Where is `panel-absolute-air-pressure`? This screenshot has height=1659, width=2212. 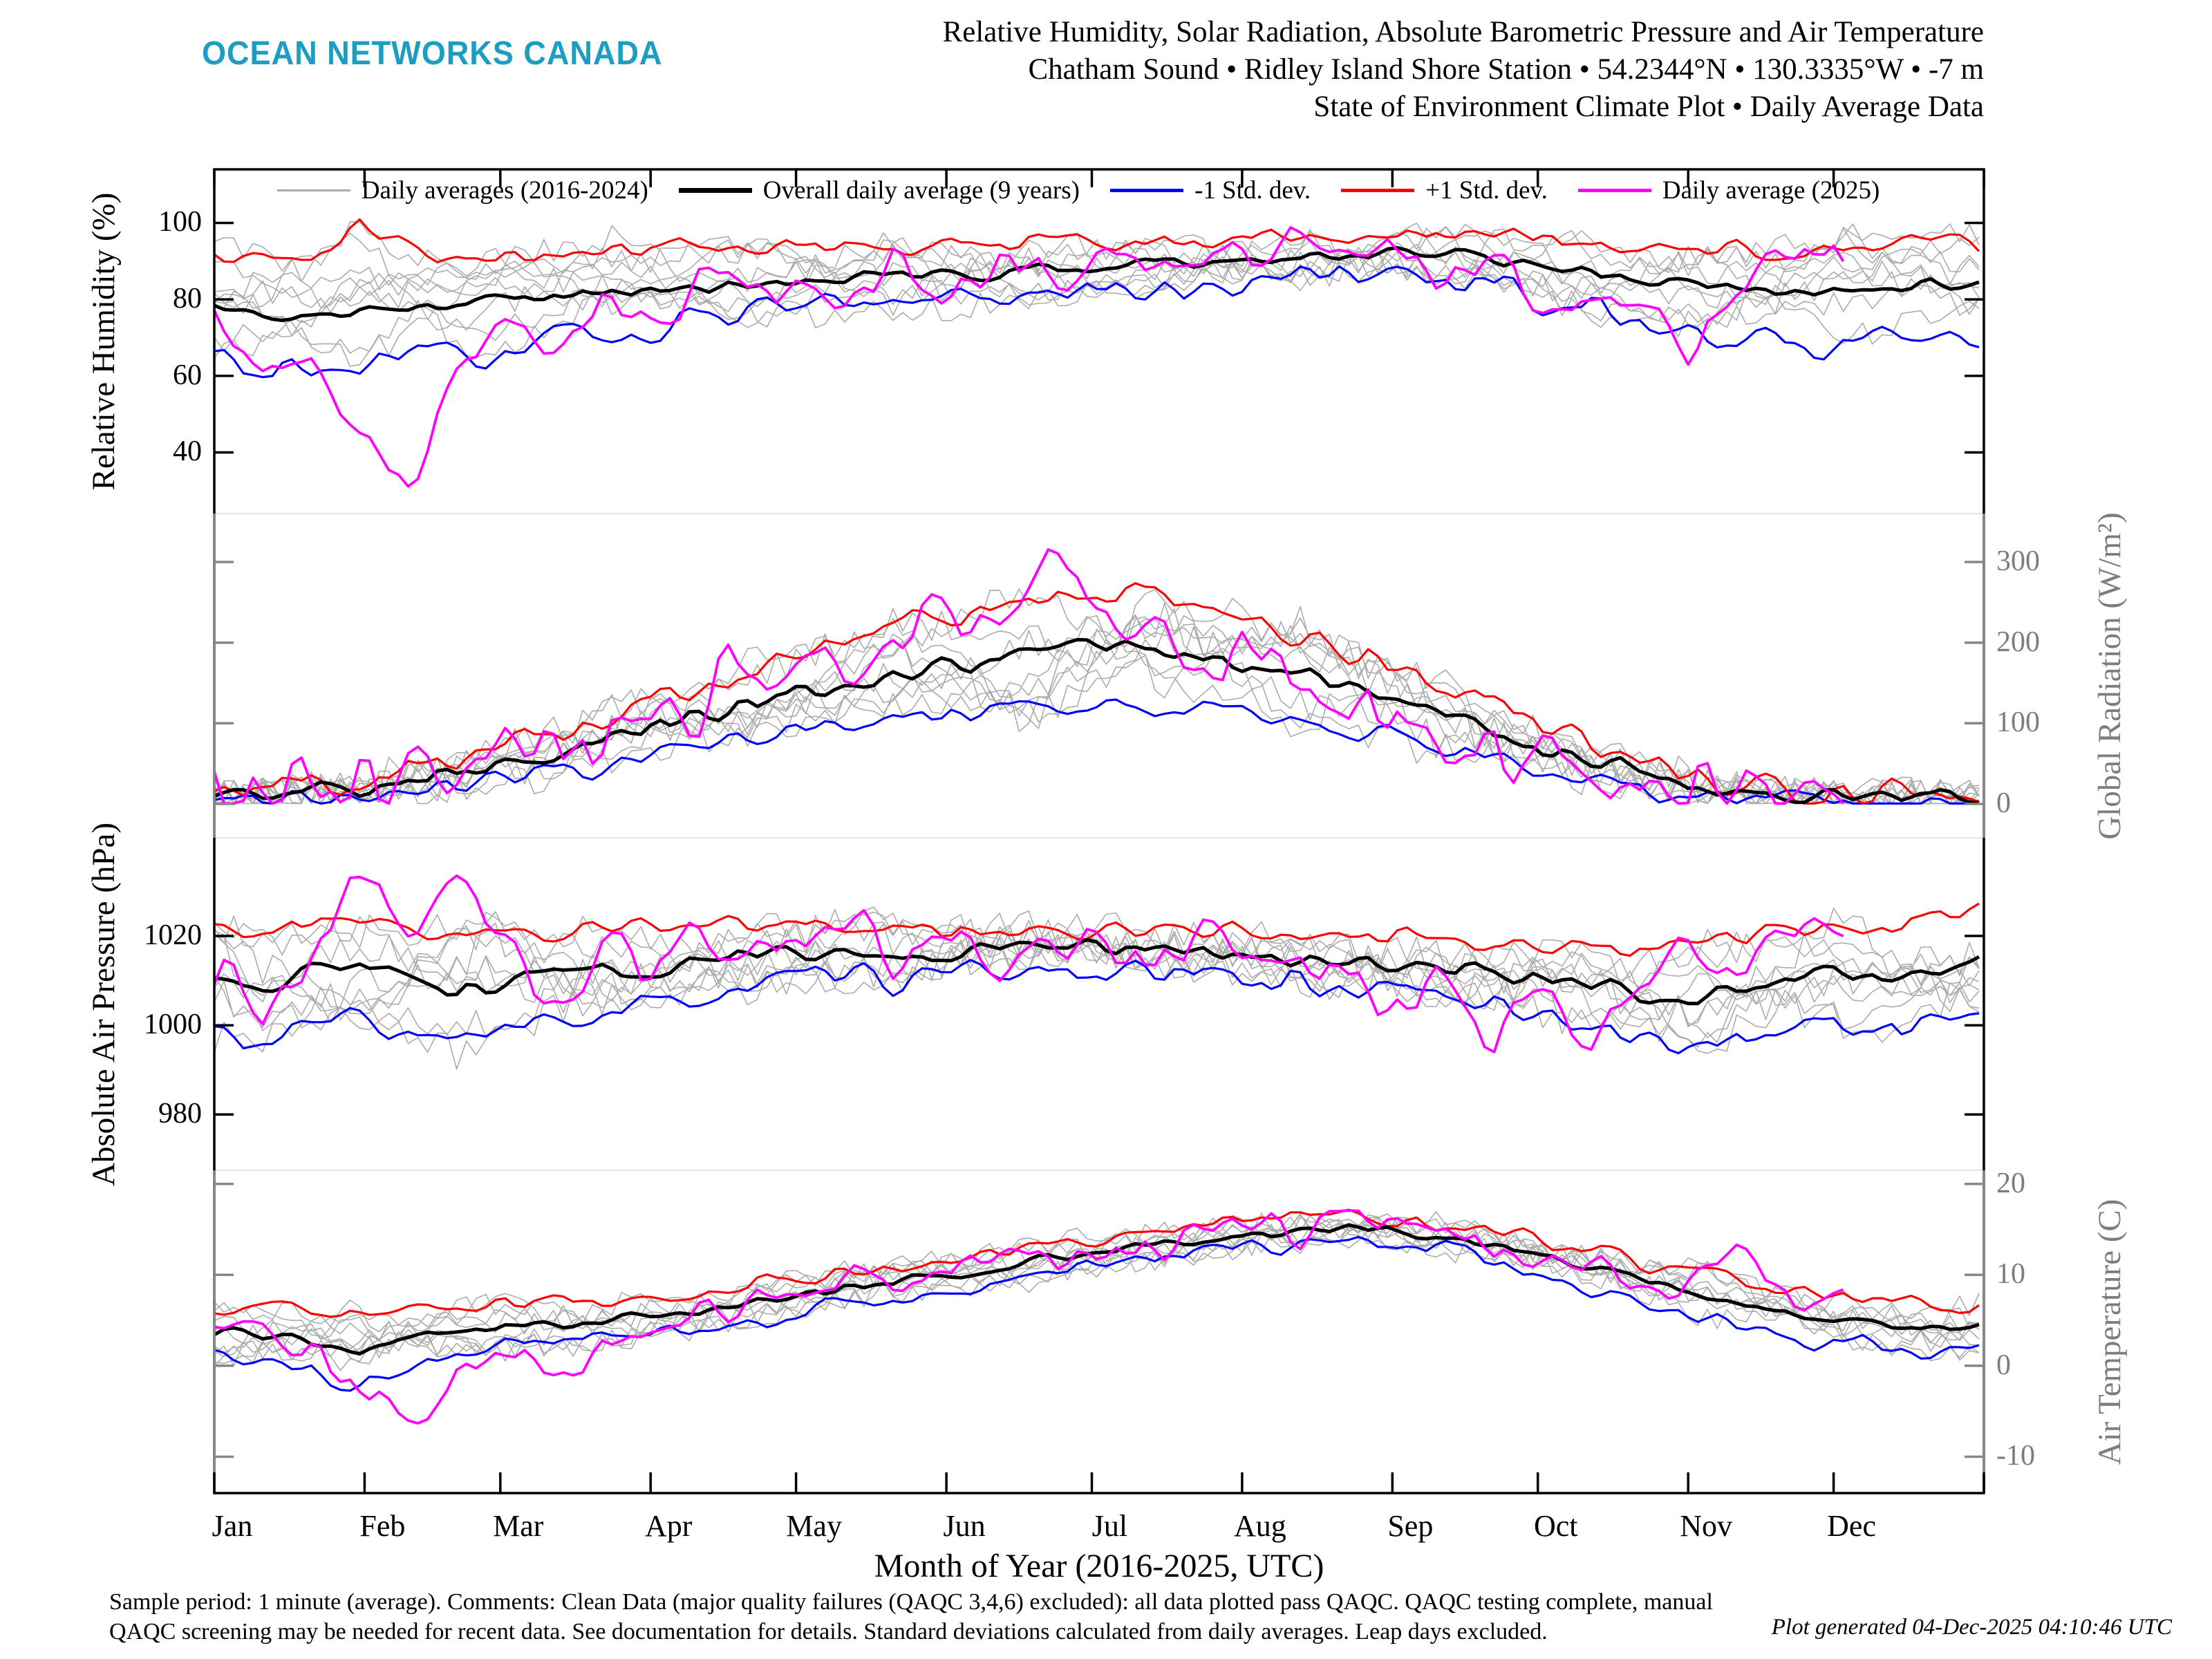 panel-absolute-air-pressure is located at coordinates (1097, 972).